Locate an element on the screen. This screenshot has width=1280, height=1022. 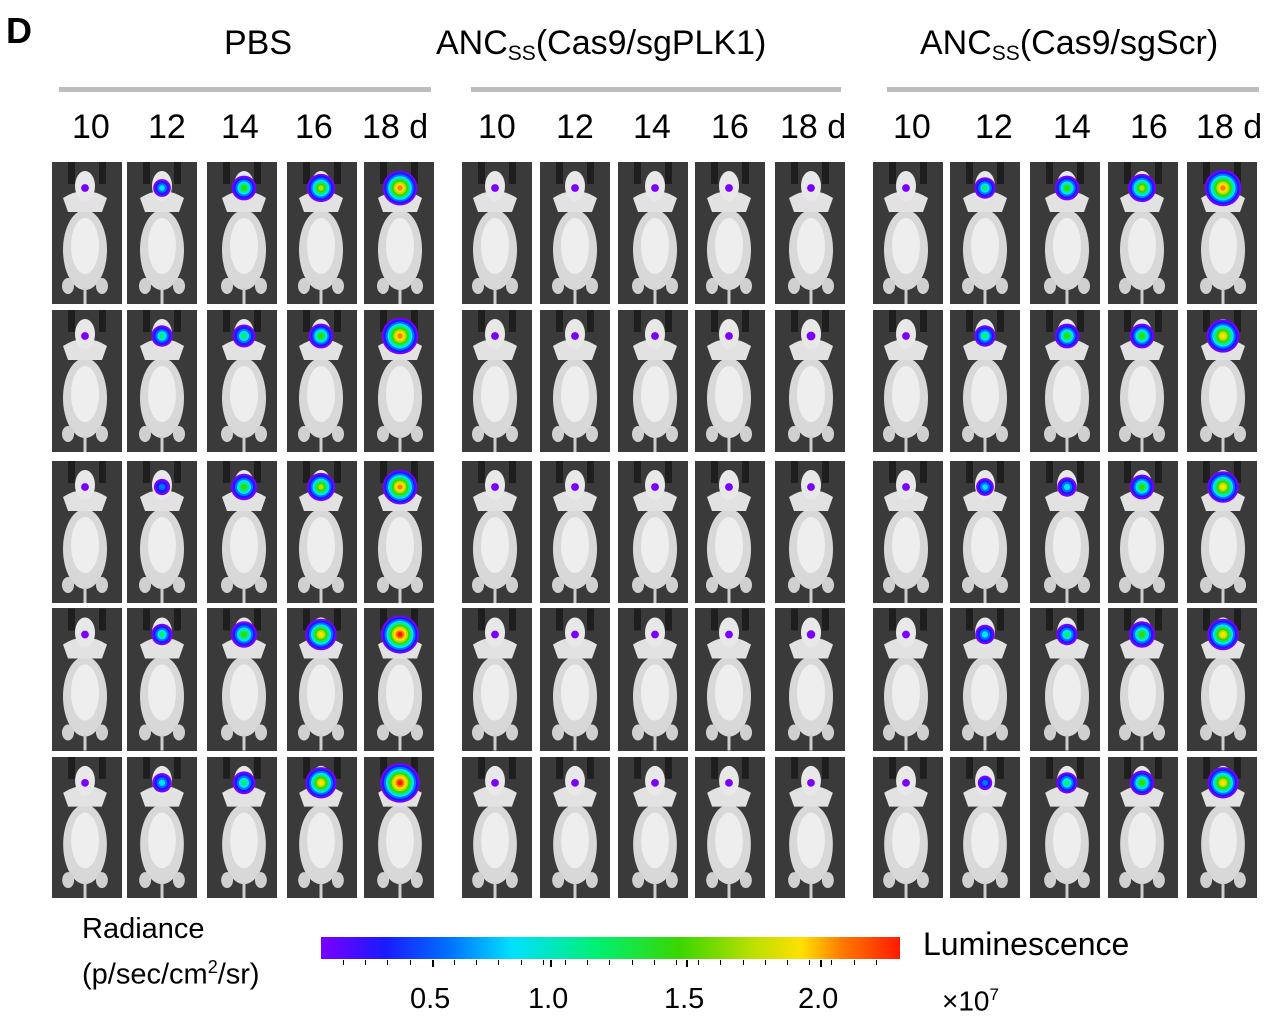
group-divider-sgscr is located at coordinates (1073, 89).